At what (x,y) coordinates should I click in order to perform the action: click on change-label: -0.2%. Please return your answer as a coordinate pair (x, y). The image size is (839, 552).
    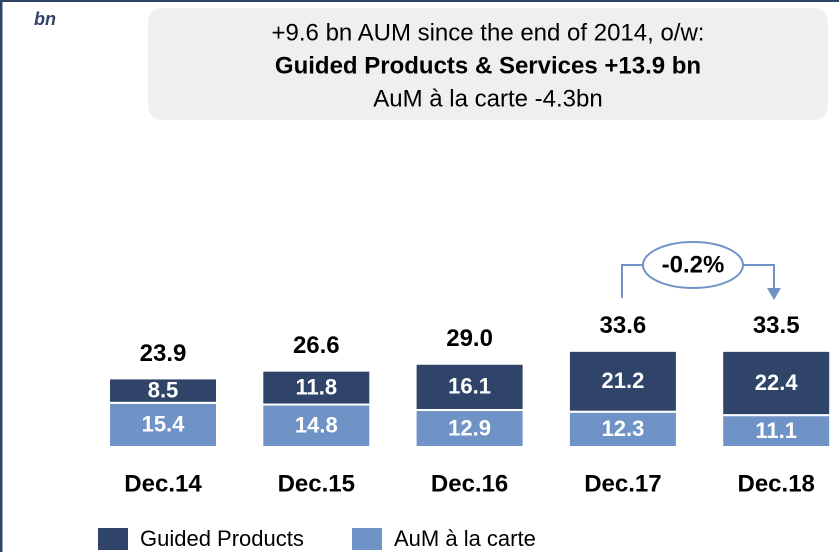
    Looking at the image, I should click on (693, 264).